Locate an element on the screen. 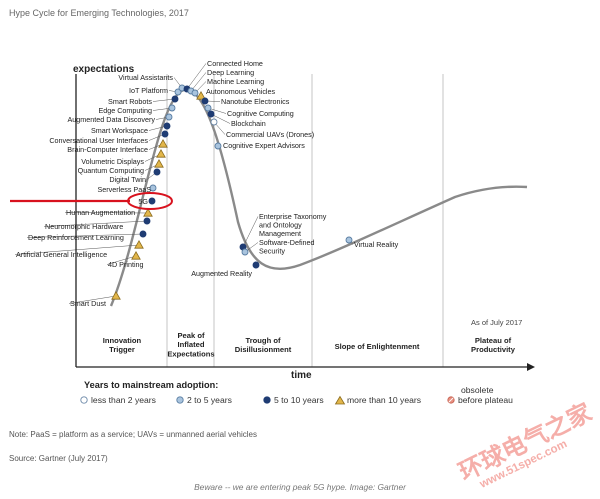  marker-cognitive-expert-advisors is located at coordinates (218, 146).